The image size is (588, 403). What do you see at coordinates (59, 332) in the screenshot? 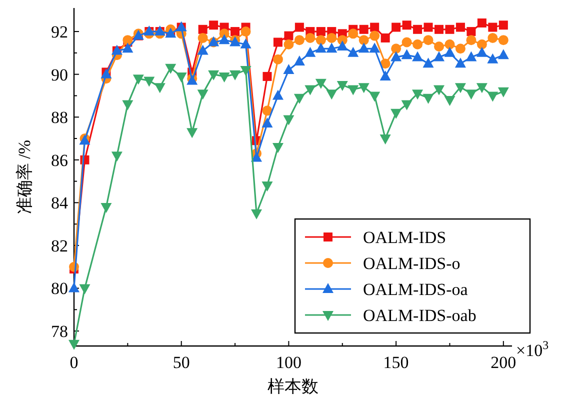
I see `y-tick-label: 78` at bounding box center [59, 332].